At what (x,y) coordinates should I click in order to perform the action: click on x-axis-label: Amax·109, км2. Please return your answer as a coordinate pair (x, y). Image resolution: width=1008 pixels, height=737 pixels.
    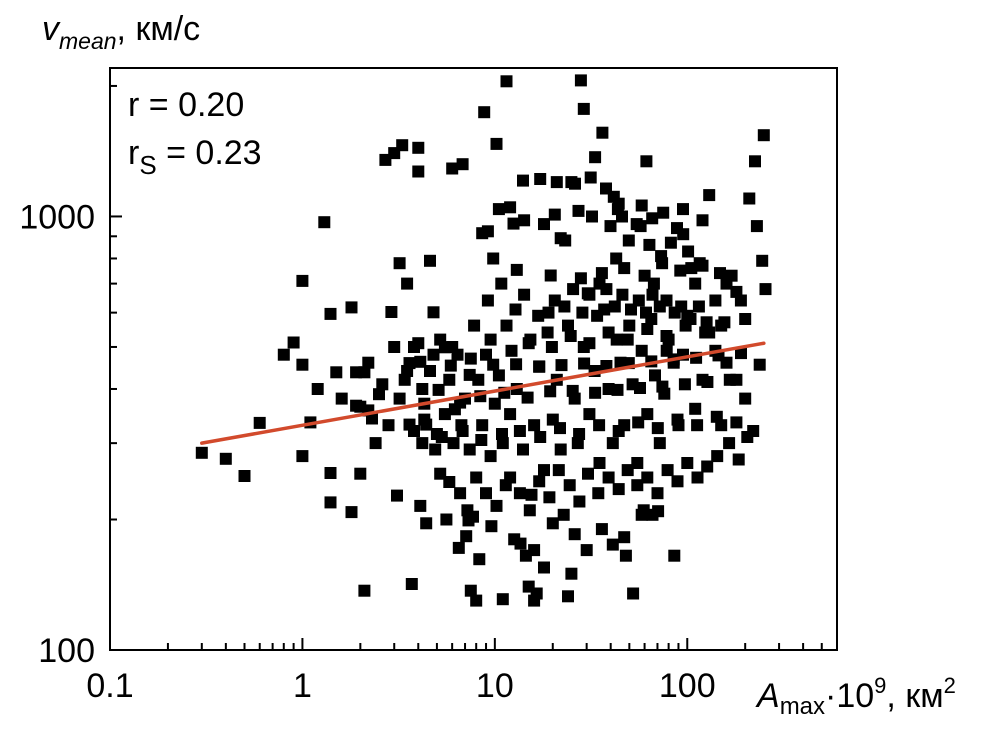
    Looking at the image, I should click on (855, 696).